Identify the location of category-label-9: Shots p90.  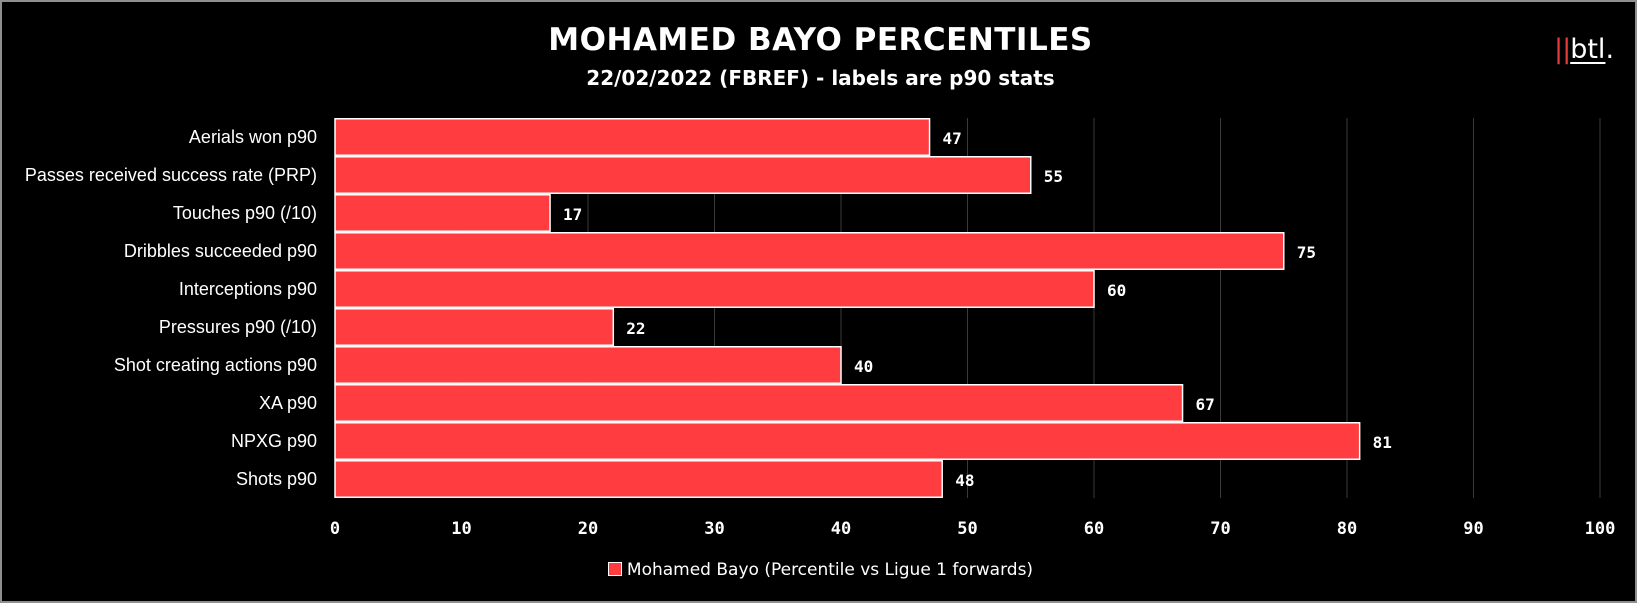
(276, 479).